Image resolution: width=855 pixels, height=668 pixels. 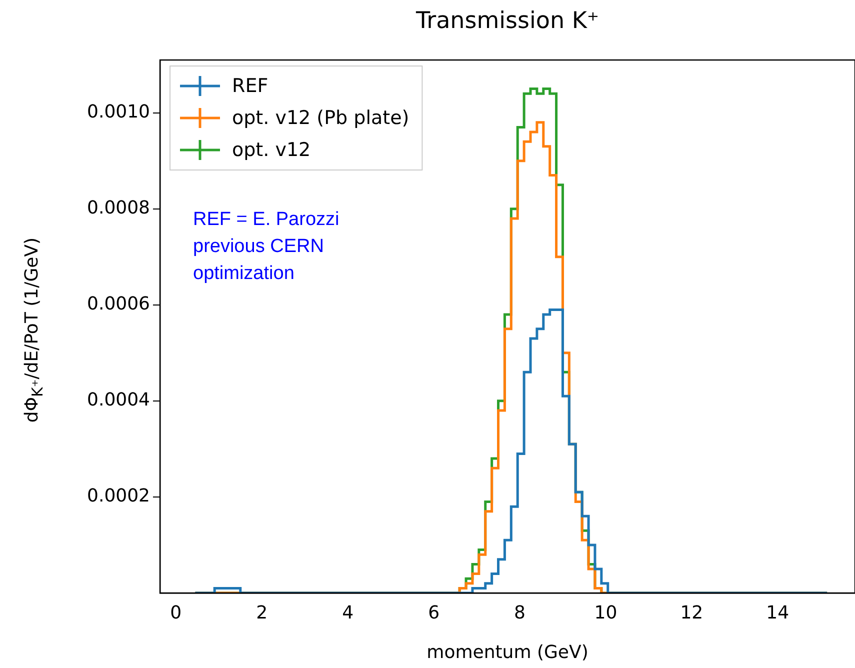 I want to click on legend-label: opt. v12, so click(x=271, y=149).